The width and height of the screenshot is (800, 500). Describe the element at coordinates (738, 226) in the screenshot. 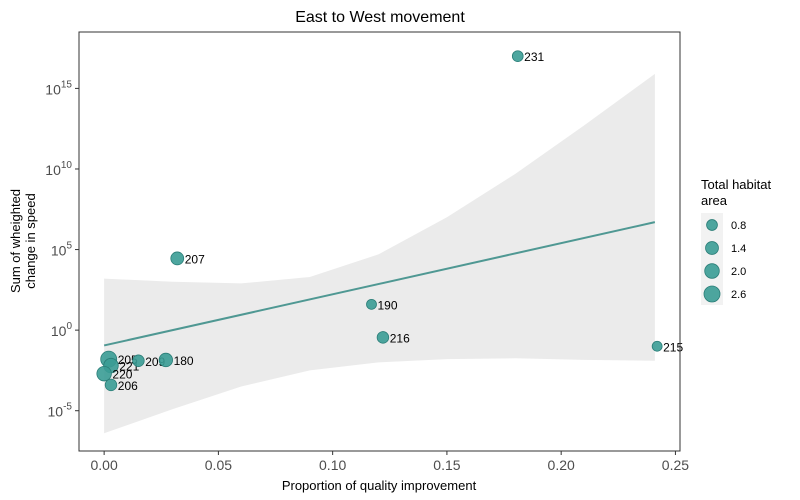

I see `legend-key-label: 0.8` at that location.